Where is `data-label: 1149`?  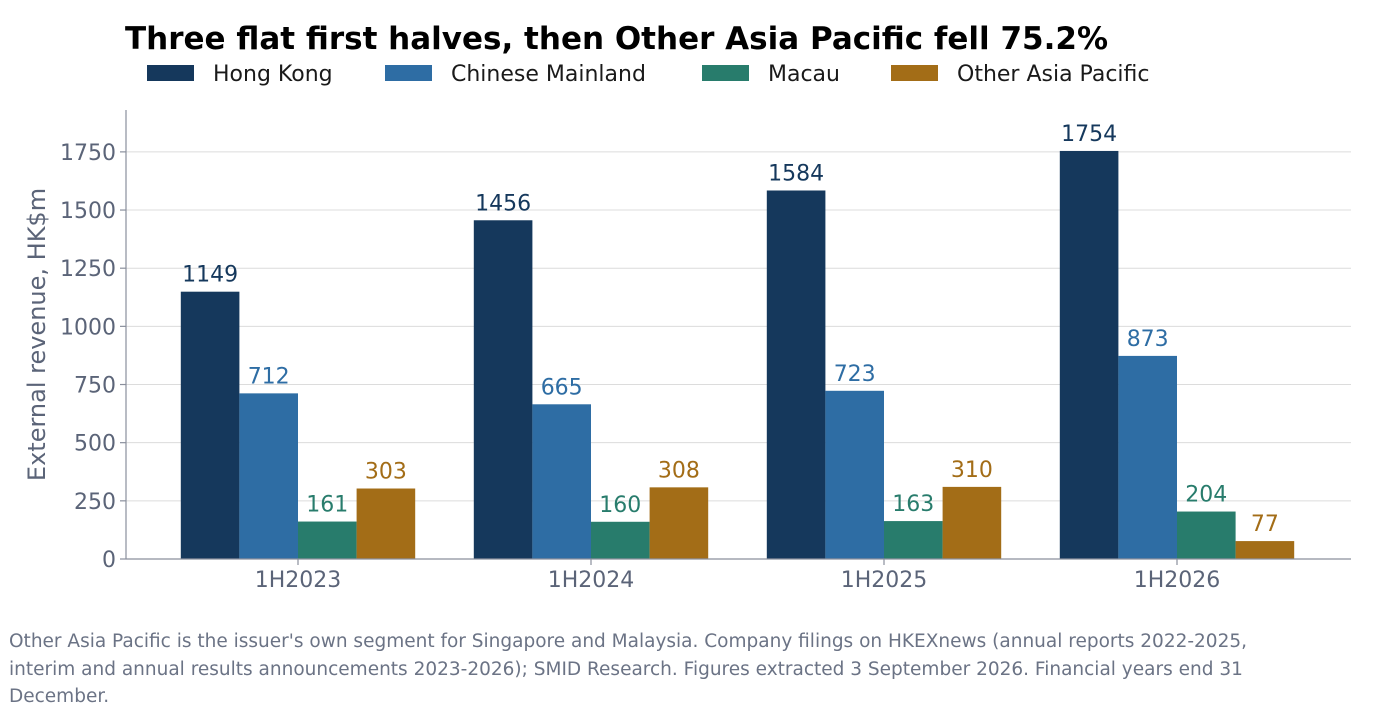
data-label: 1149 is located at coordinates (210, 275).